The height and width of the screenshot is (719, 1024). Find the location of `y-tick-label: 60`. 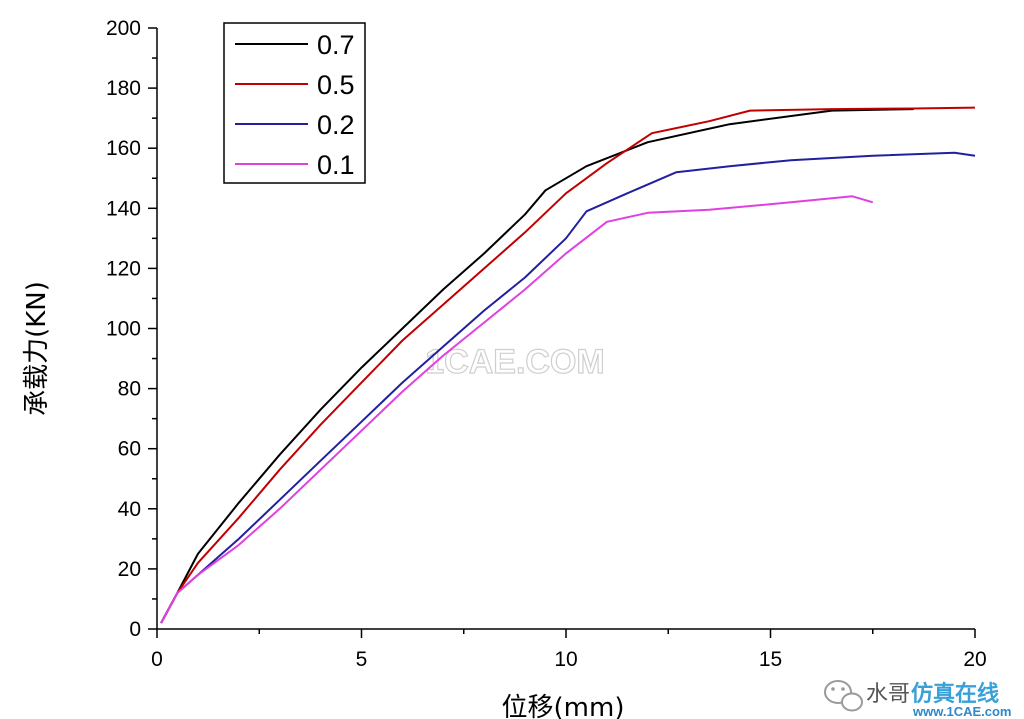

y-tick-label: 60 is located at coordinates (129, 449).